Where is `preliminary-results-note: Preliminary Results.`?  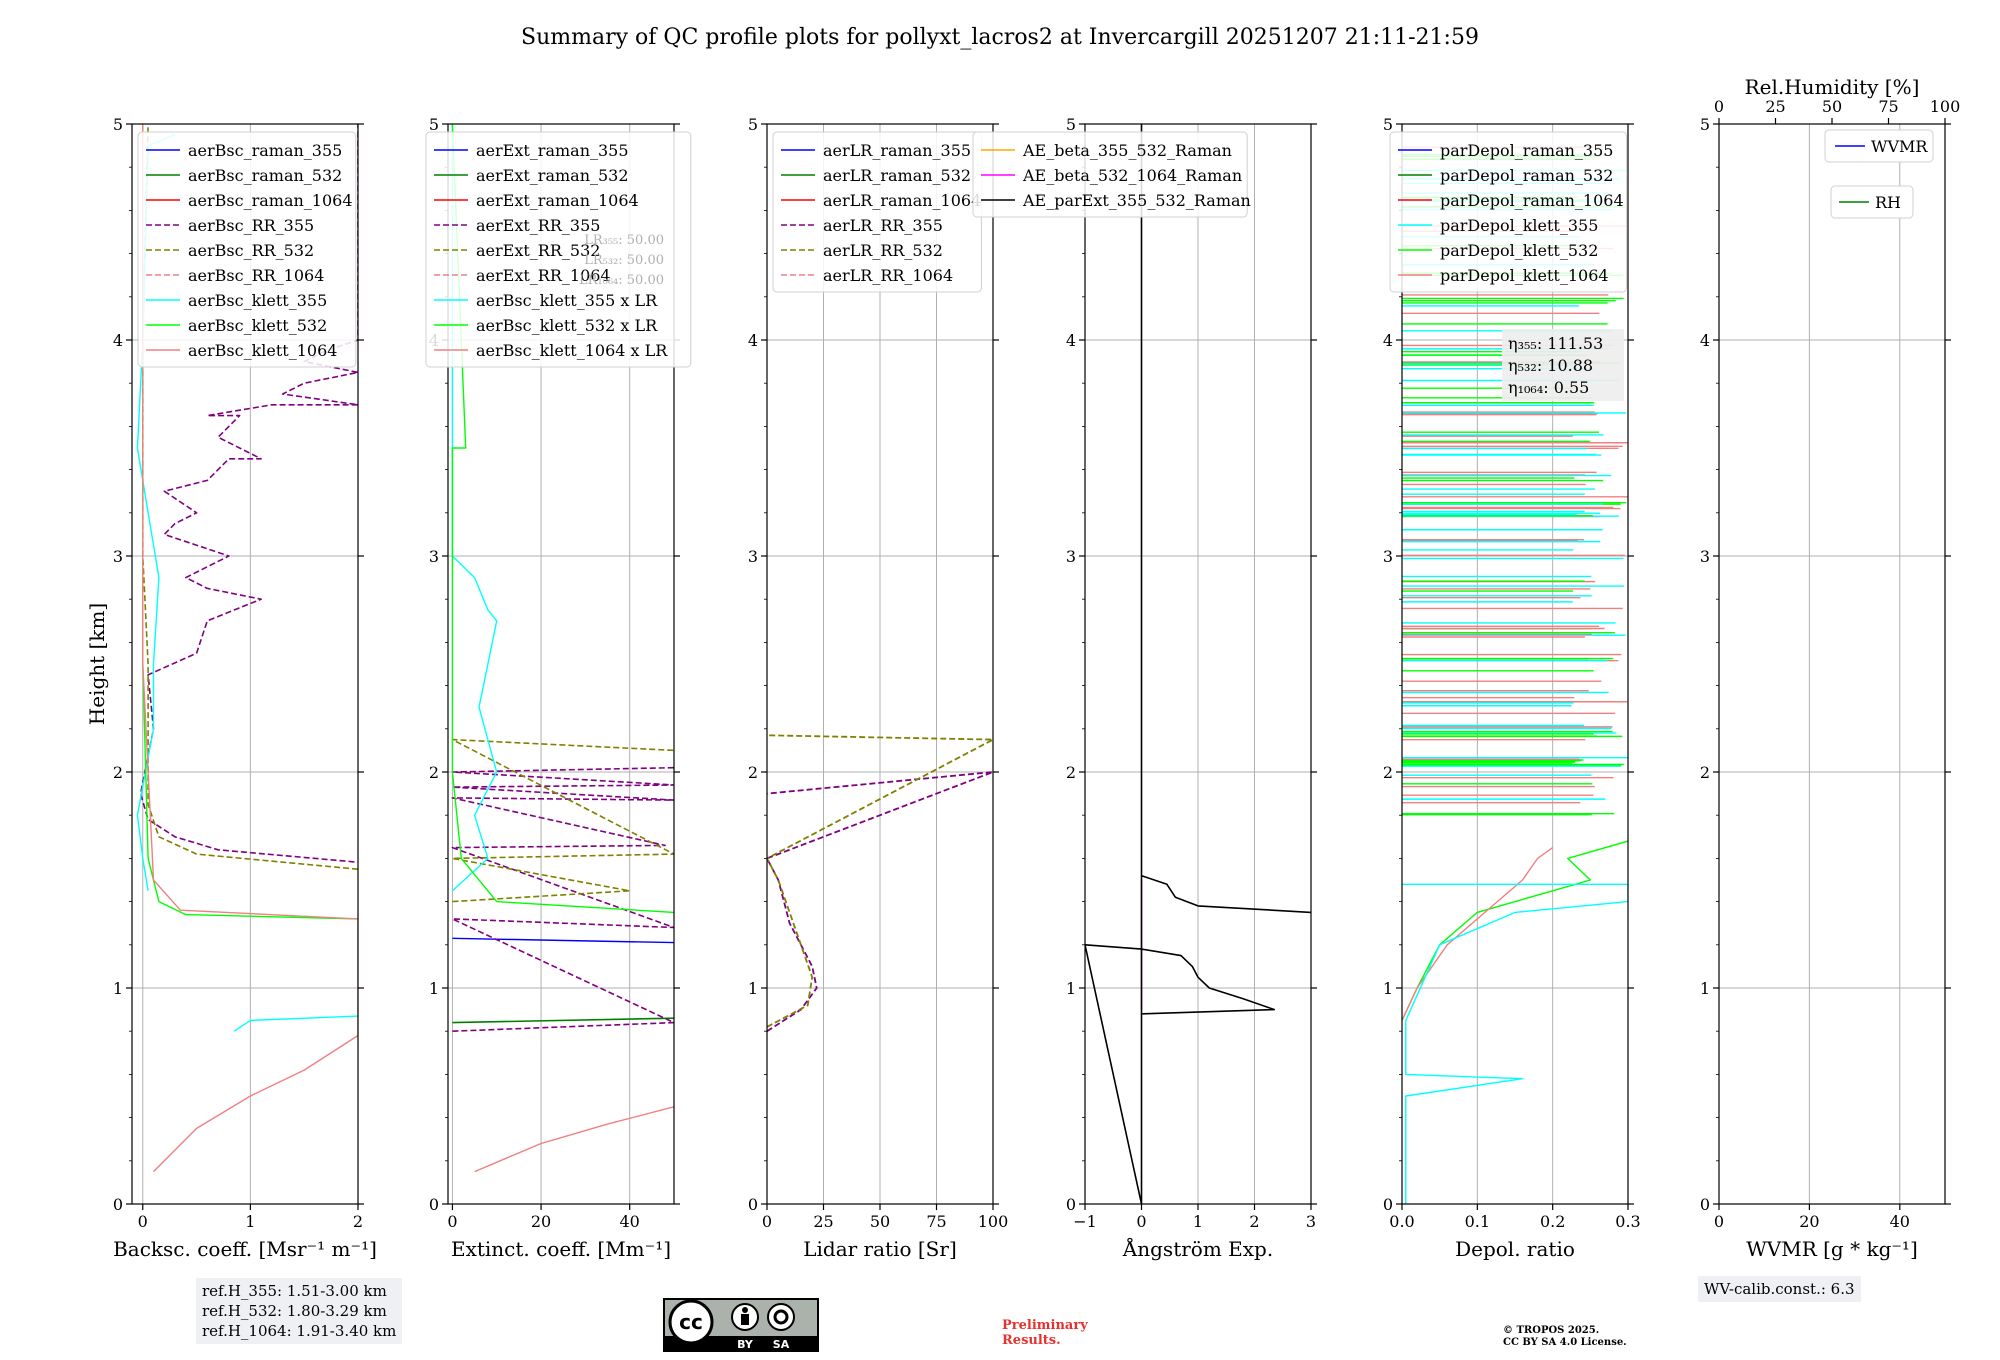
preliminary-results-note: Preliminary Results. is located at coordinates (1045, 1333).